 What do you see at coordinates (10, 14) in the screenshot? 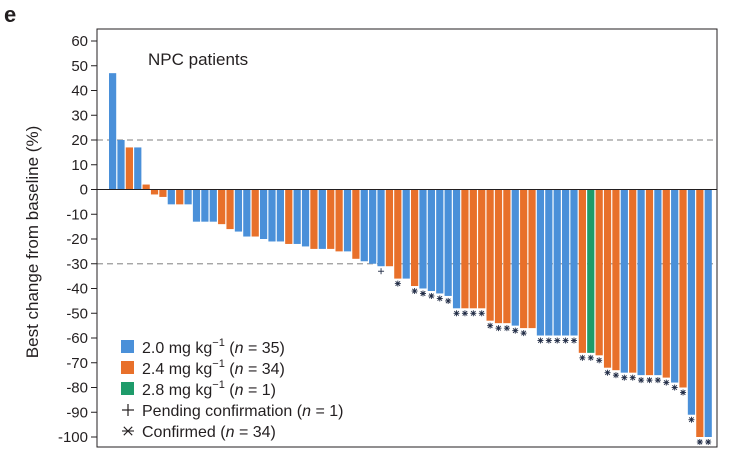
I see `panel-letter: e` at bounding box center [10, 14].